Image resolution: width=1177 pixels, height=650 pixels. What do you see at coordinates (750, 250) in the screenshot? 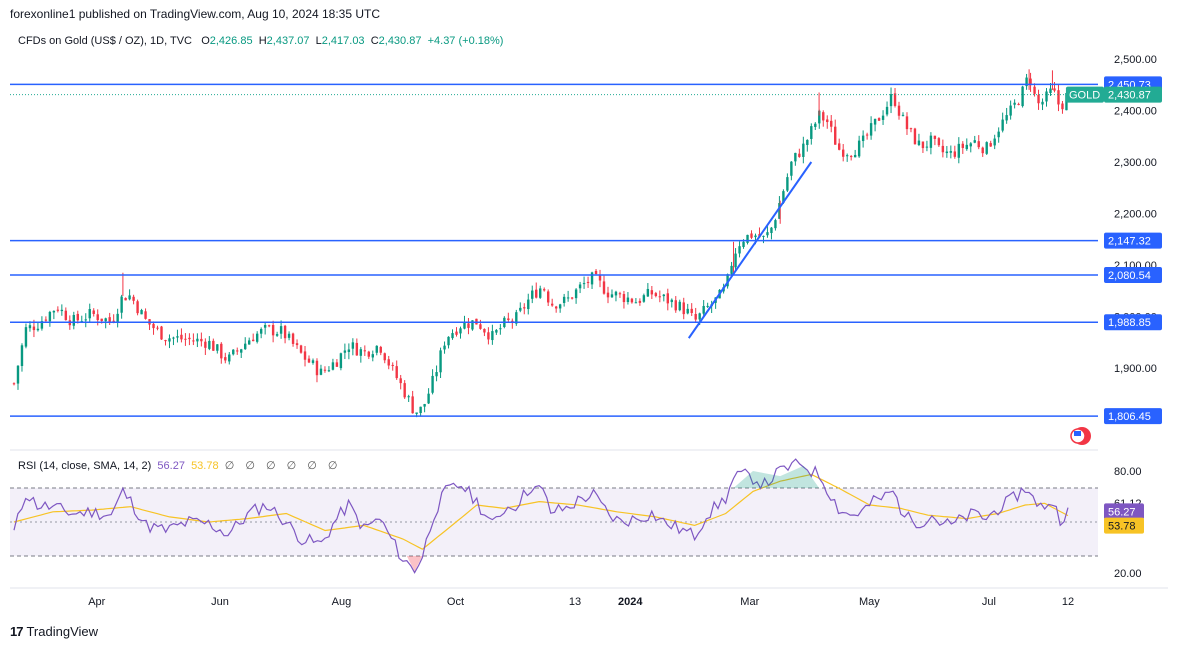
I see `trendline` at bounding box center [750, 250].